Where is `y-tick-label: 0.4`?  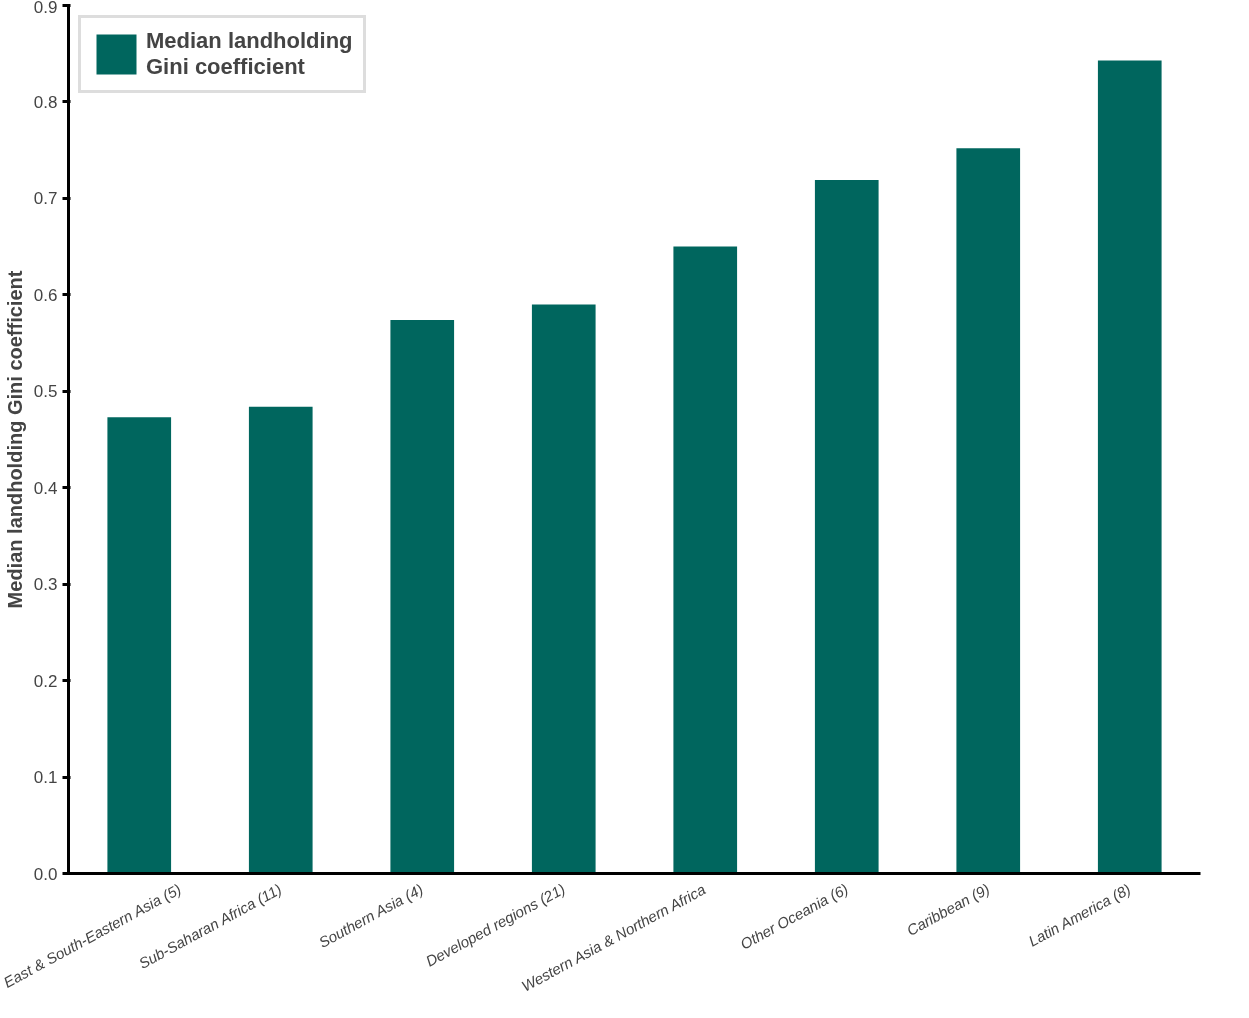 y-tick-label: 0.4 is located at coordinates (45, 488).